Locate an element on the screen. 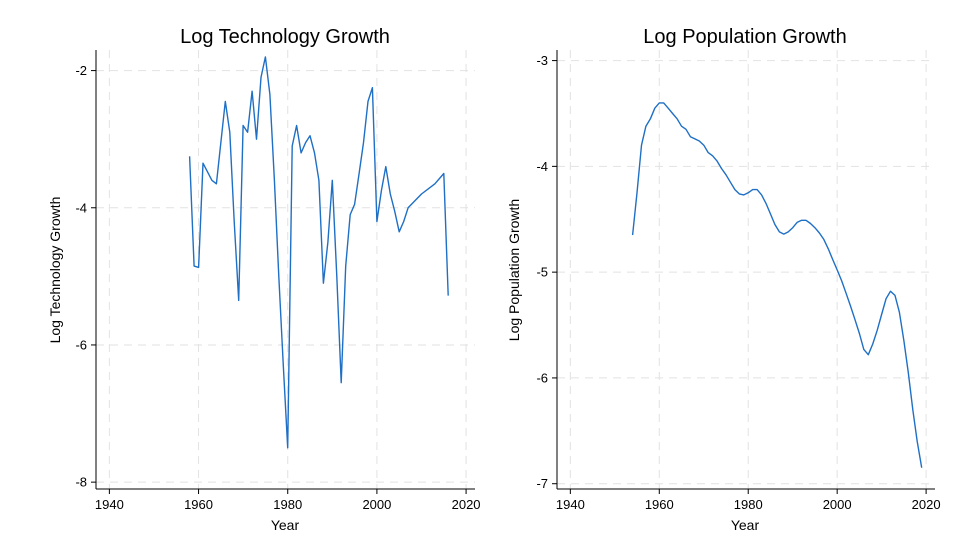  y-tick-label: -7 is located at coordinates (542, 483).